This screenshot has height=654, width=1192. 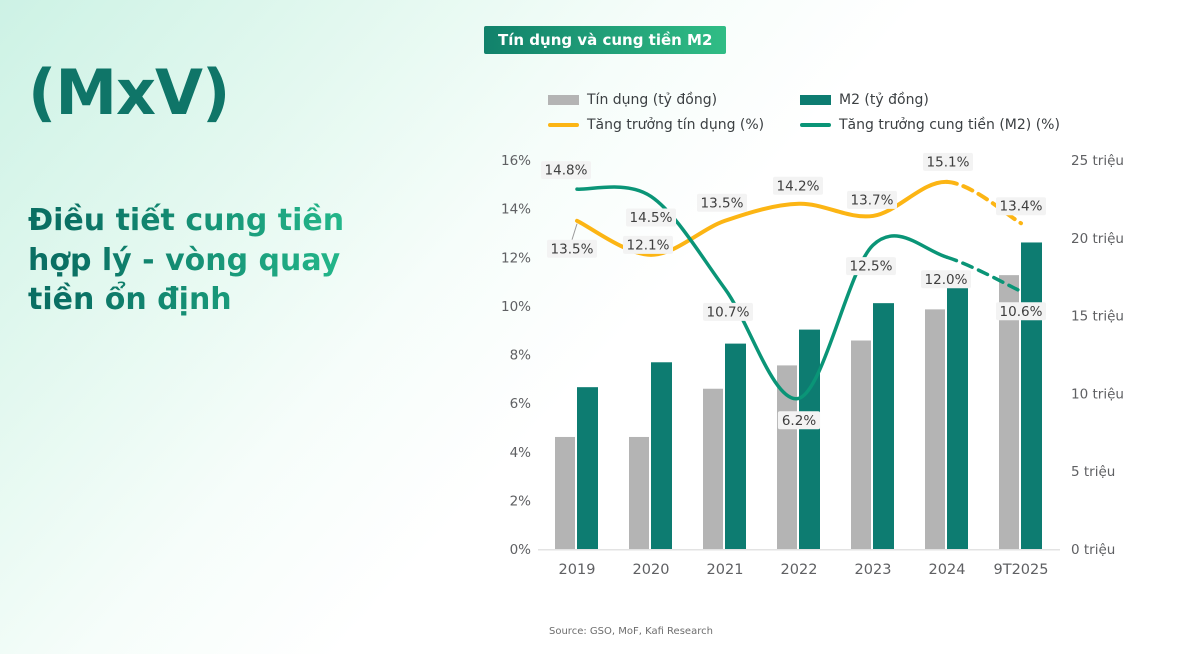 I want to click on legend-swatch-tin-dung-bar, so click(x=563, y=100).